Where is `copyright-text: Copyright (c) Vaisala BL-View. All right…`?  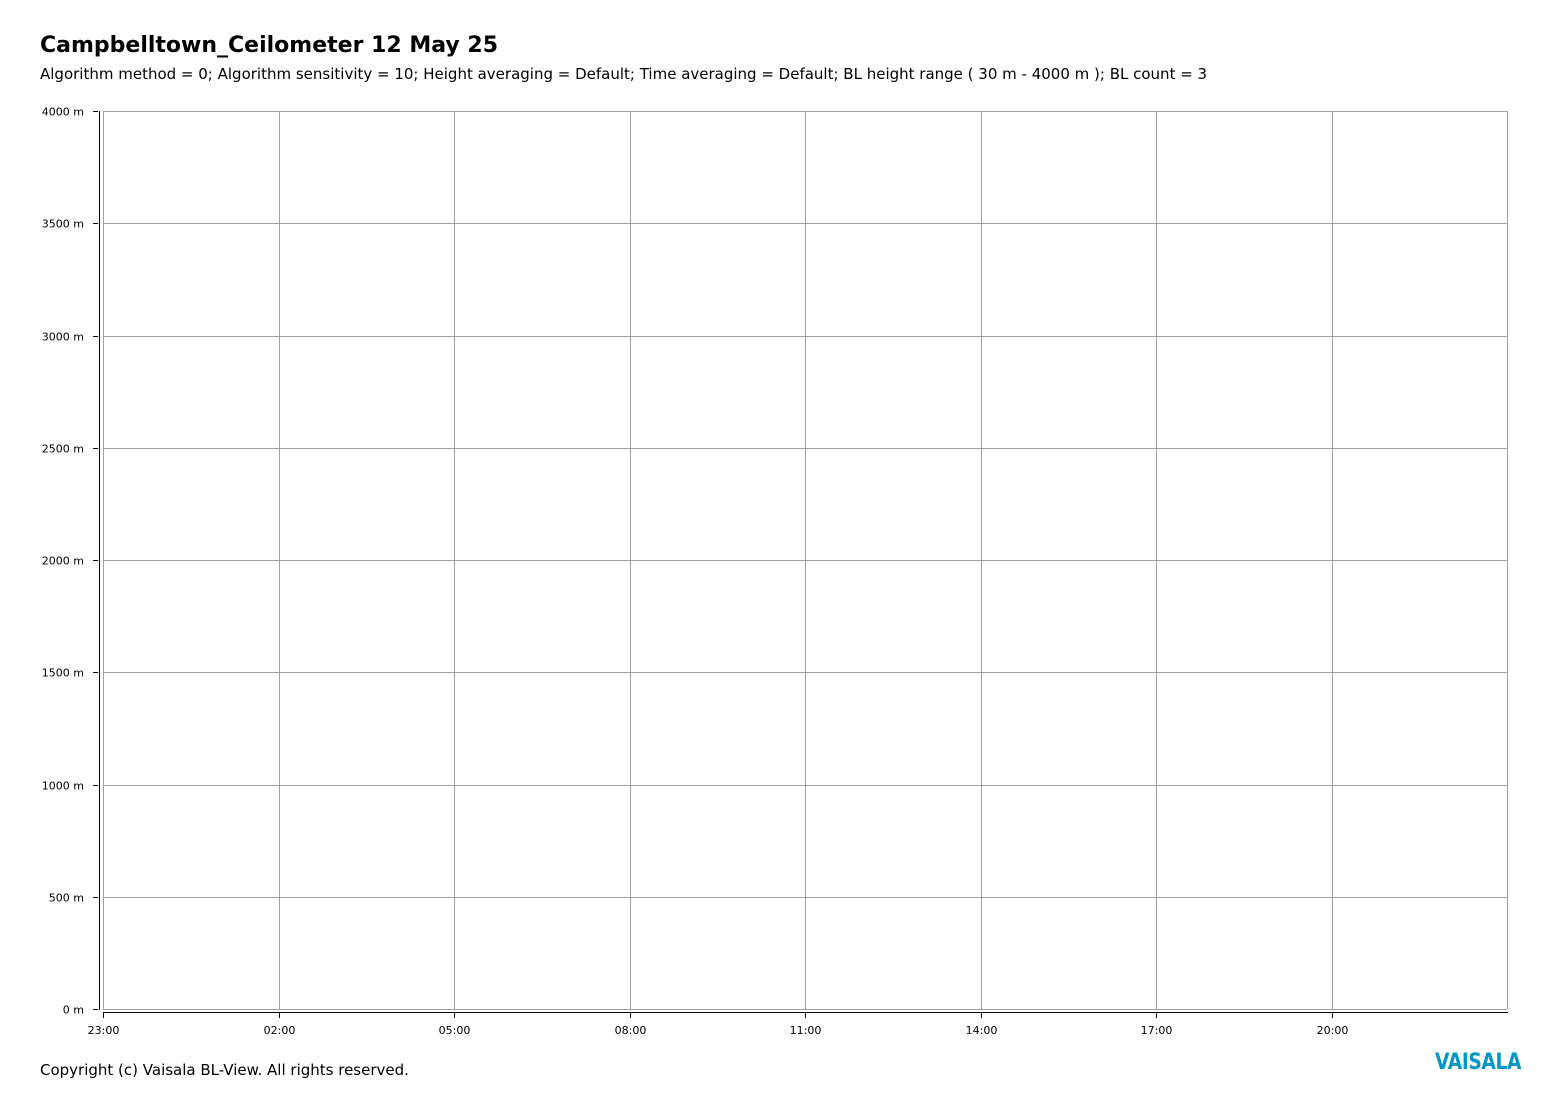
copyright-text: Copyright (c) Vaisala BL-View. All right… is located at coordinates (224, 1070).